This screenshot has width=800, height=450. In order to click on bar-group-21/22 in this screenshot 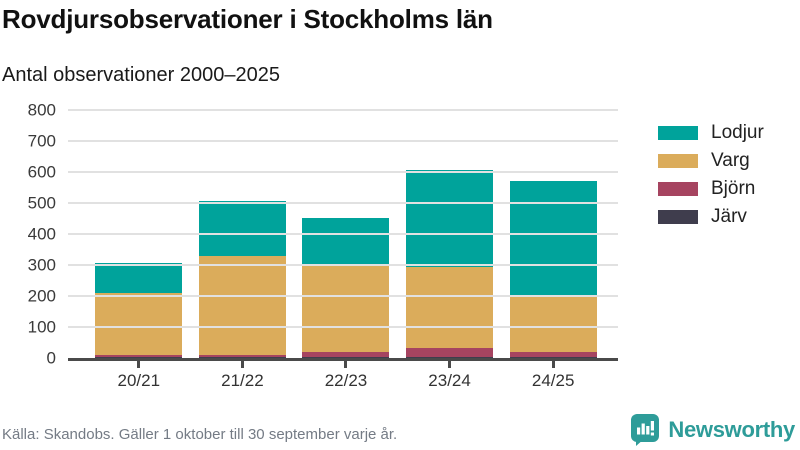, I will do `click(243, 234)`.